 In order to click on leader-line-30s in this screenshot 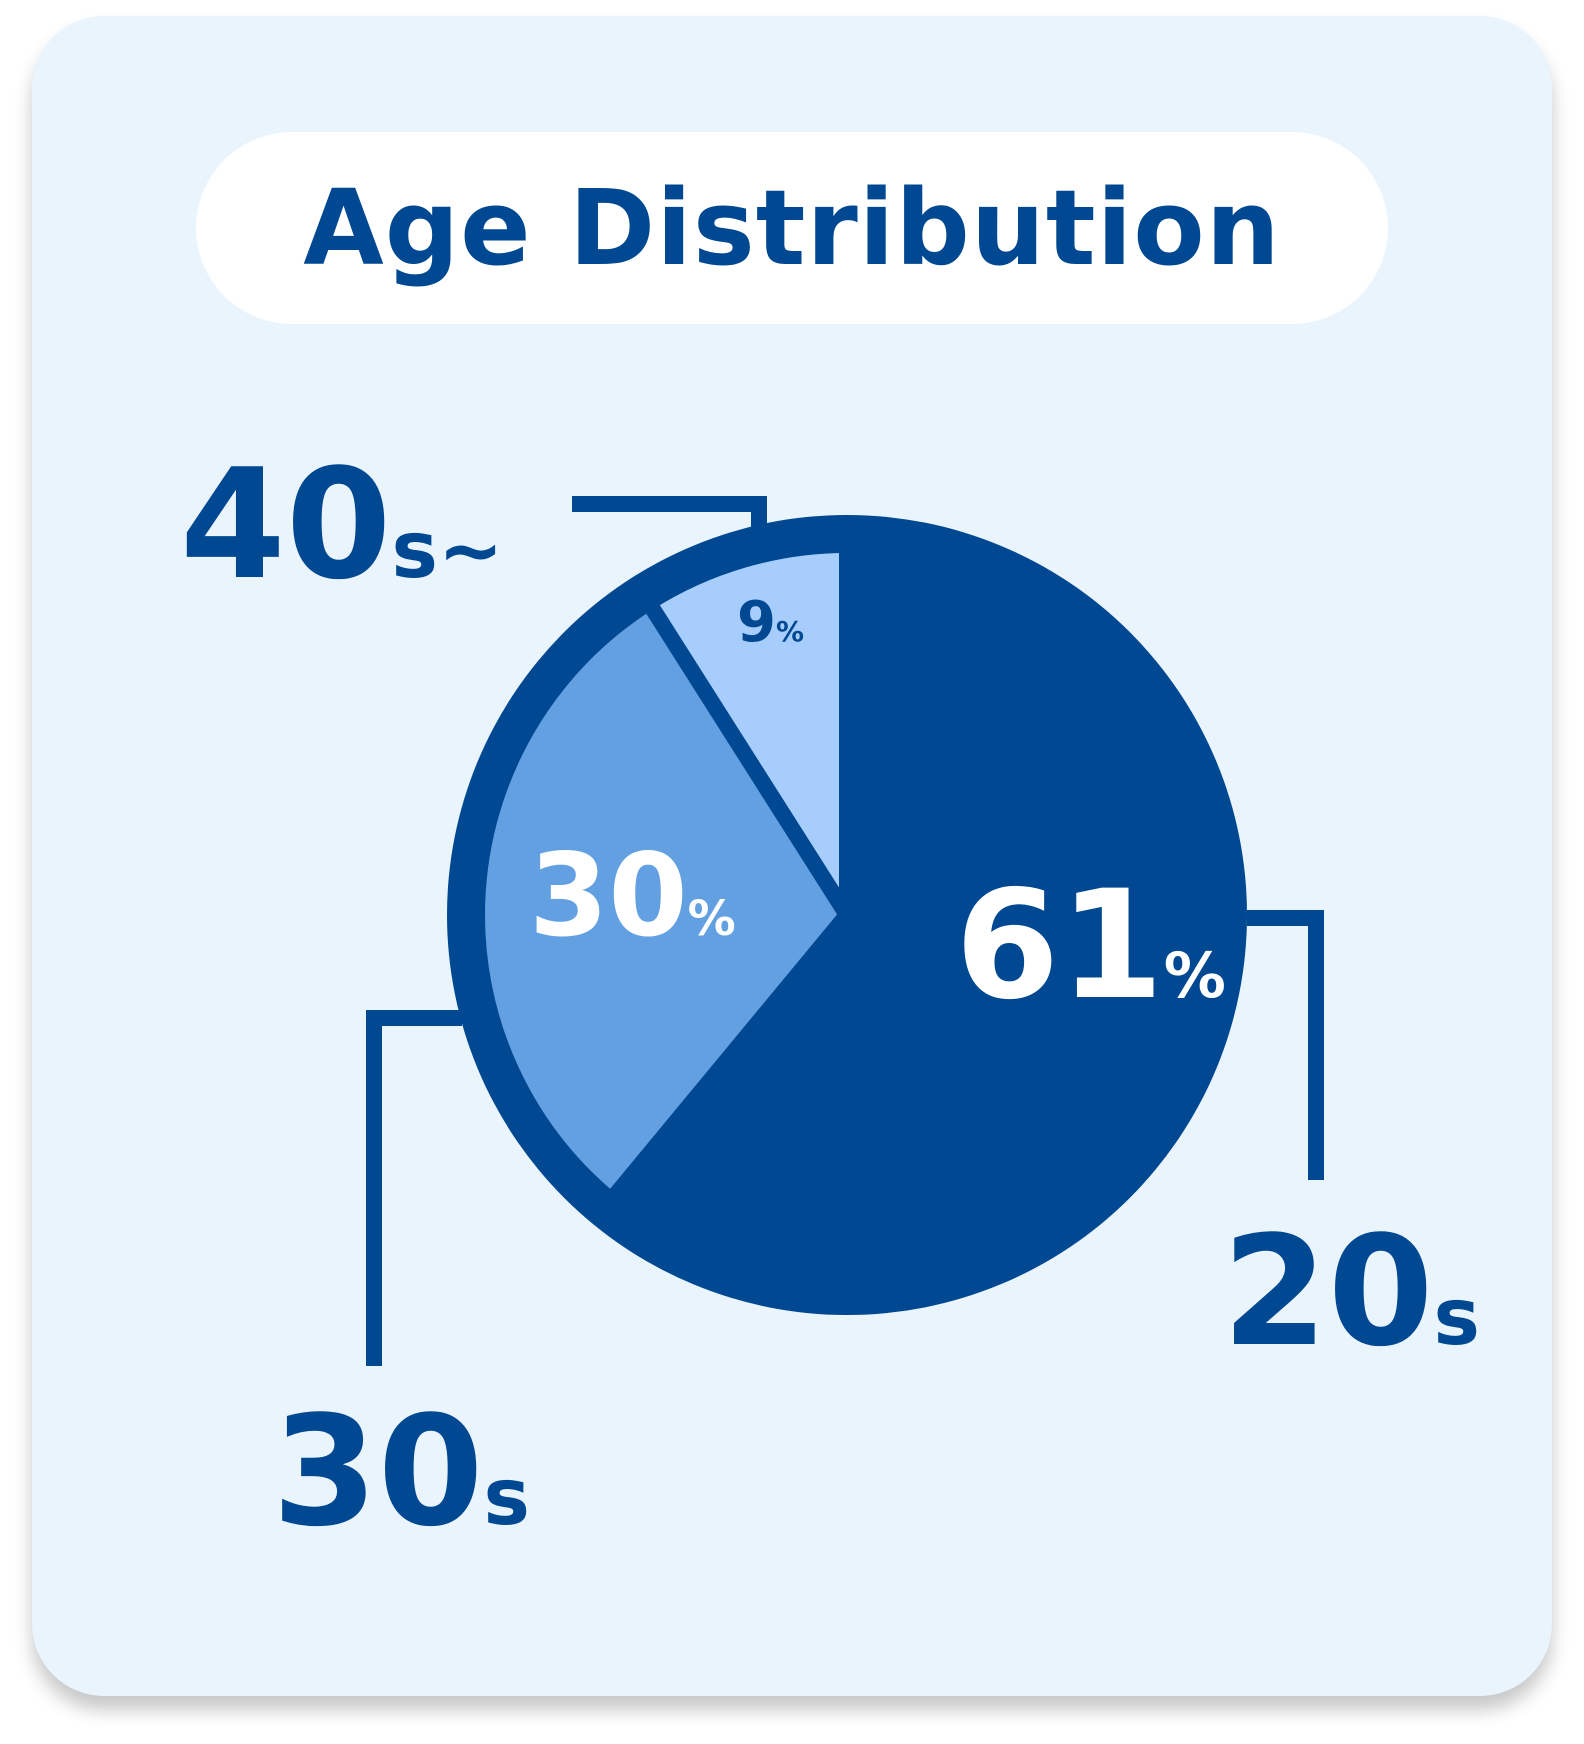, I will do `click(414, 1188)`.